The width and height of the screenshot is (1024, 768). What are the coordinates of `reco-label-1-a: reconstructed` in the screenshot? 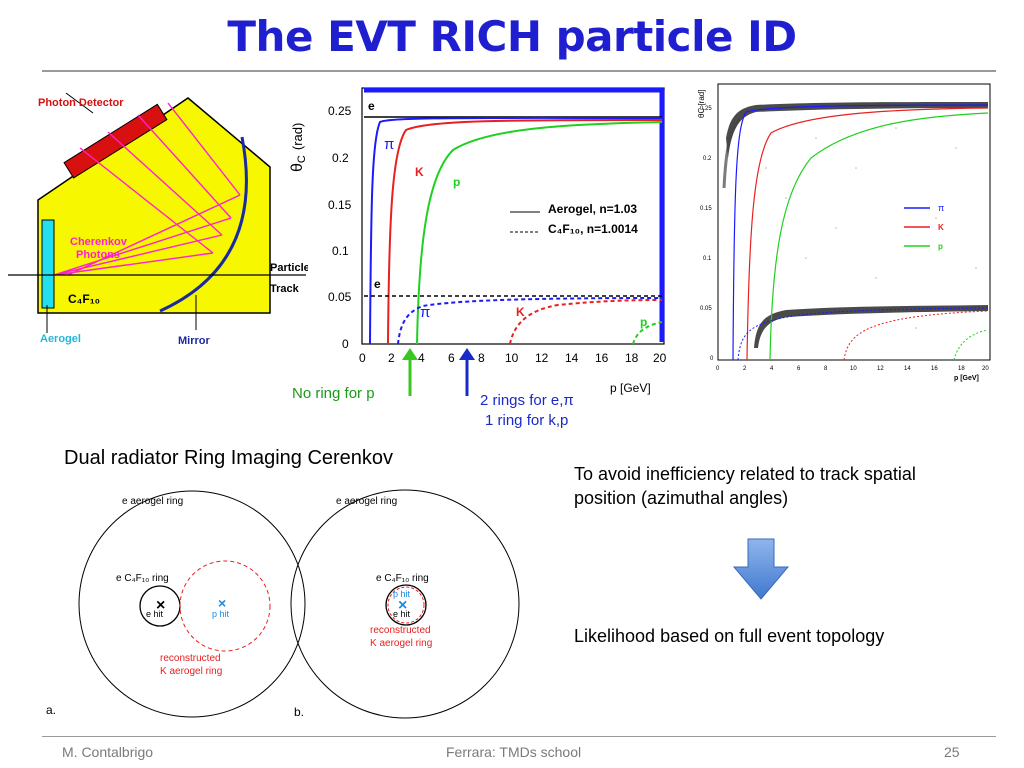 It's located at (190, 658).